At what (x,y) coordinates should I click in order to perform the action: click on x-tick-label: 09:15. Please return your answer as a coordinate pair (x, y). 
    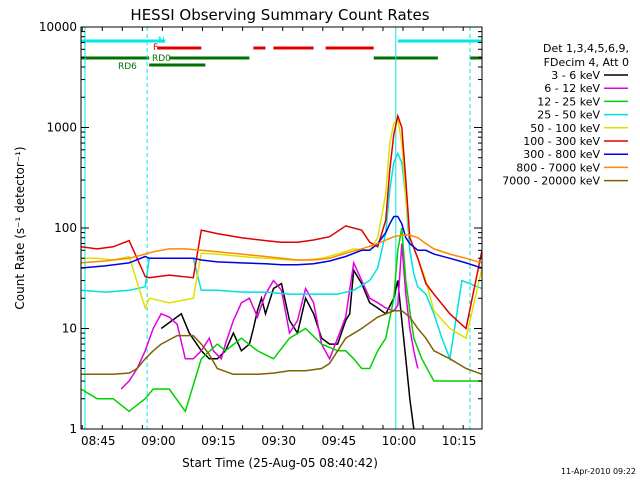
    Looking at the image, I should click on (218, 441).